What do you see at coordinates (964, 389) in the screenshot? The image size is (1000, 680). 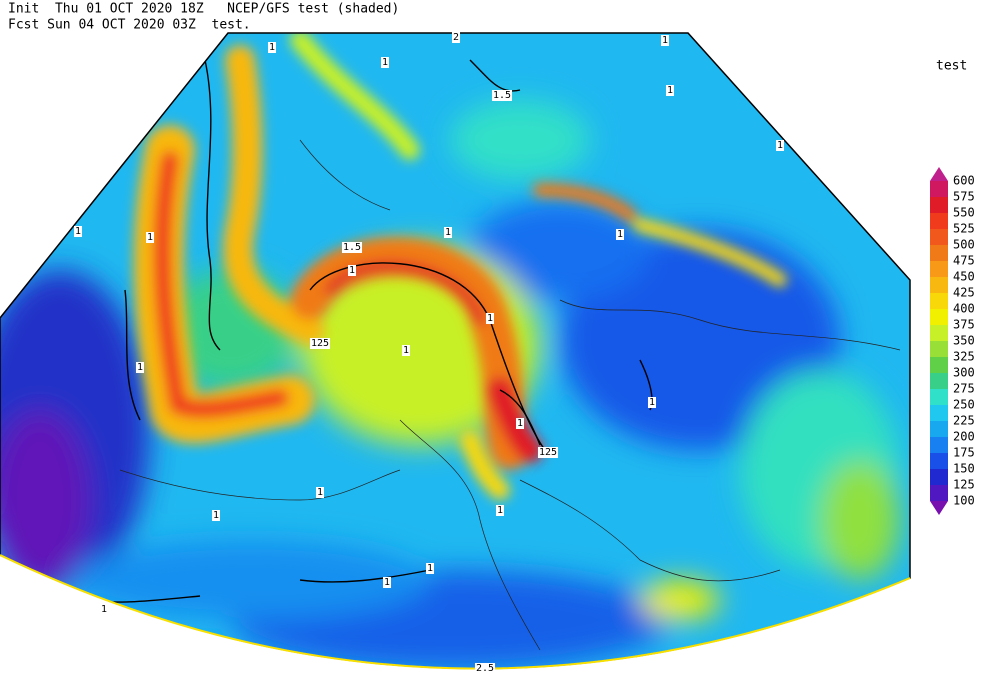 I see `colorbar-label: 275` at bounding box center [964, 389].